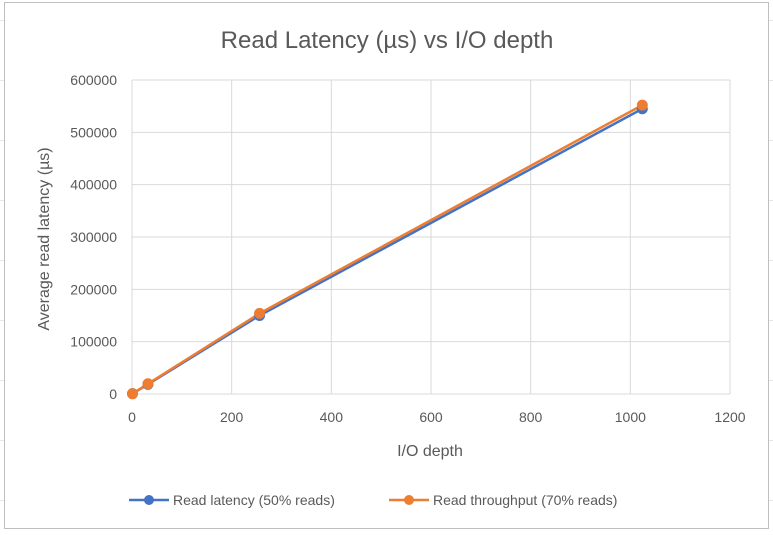  I want to click on x-tick-label: 600, so click(431, 417).